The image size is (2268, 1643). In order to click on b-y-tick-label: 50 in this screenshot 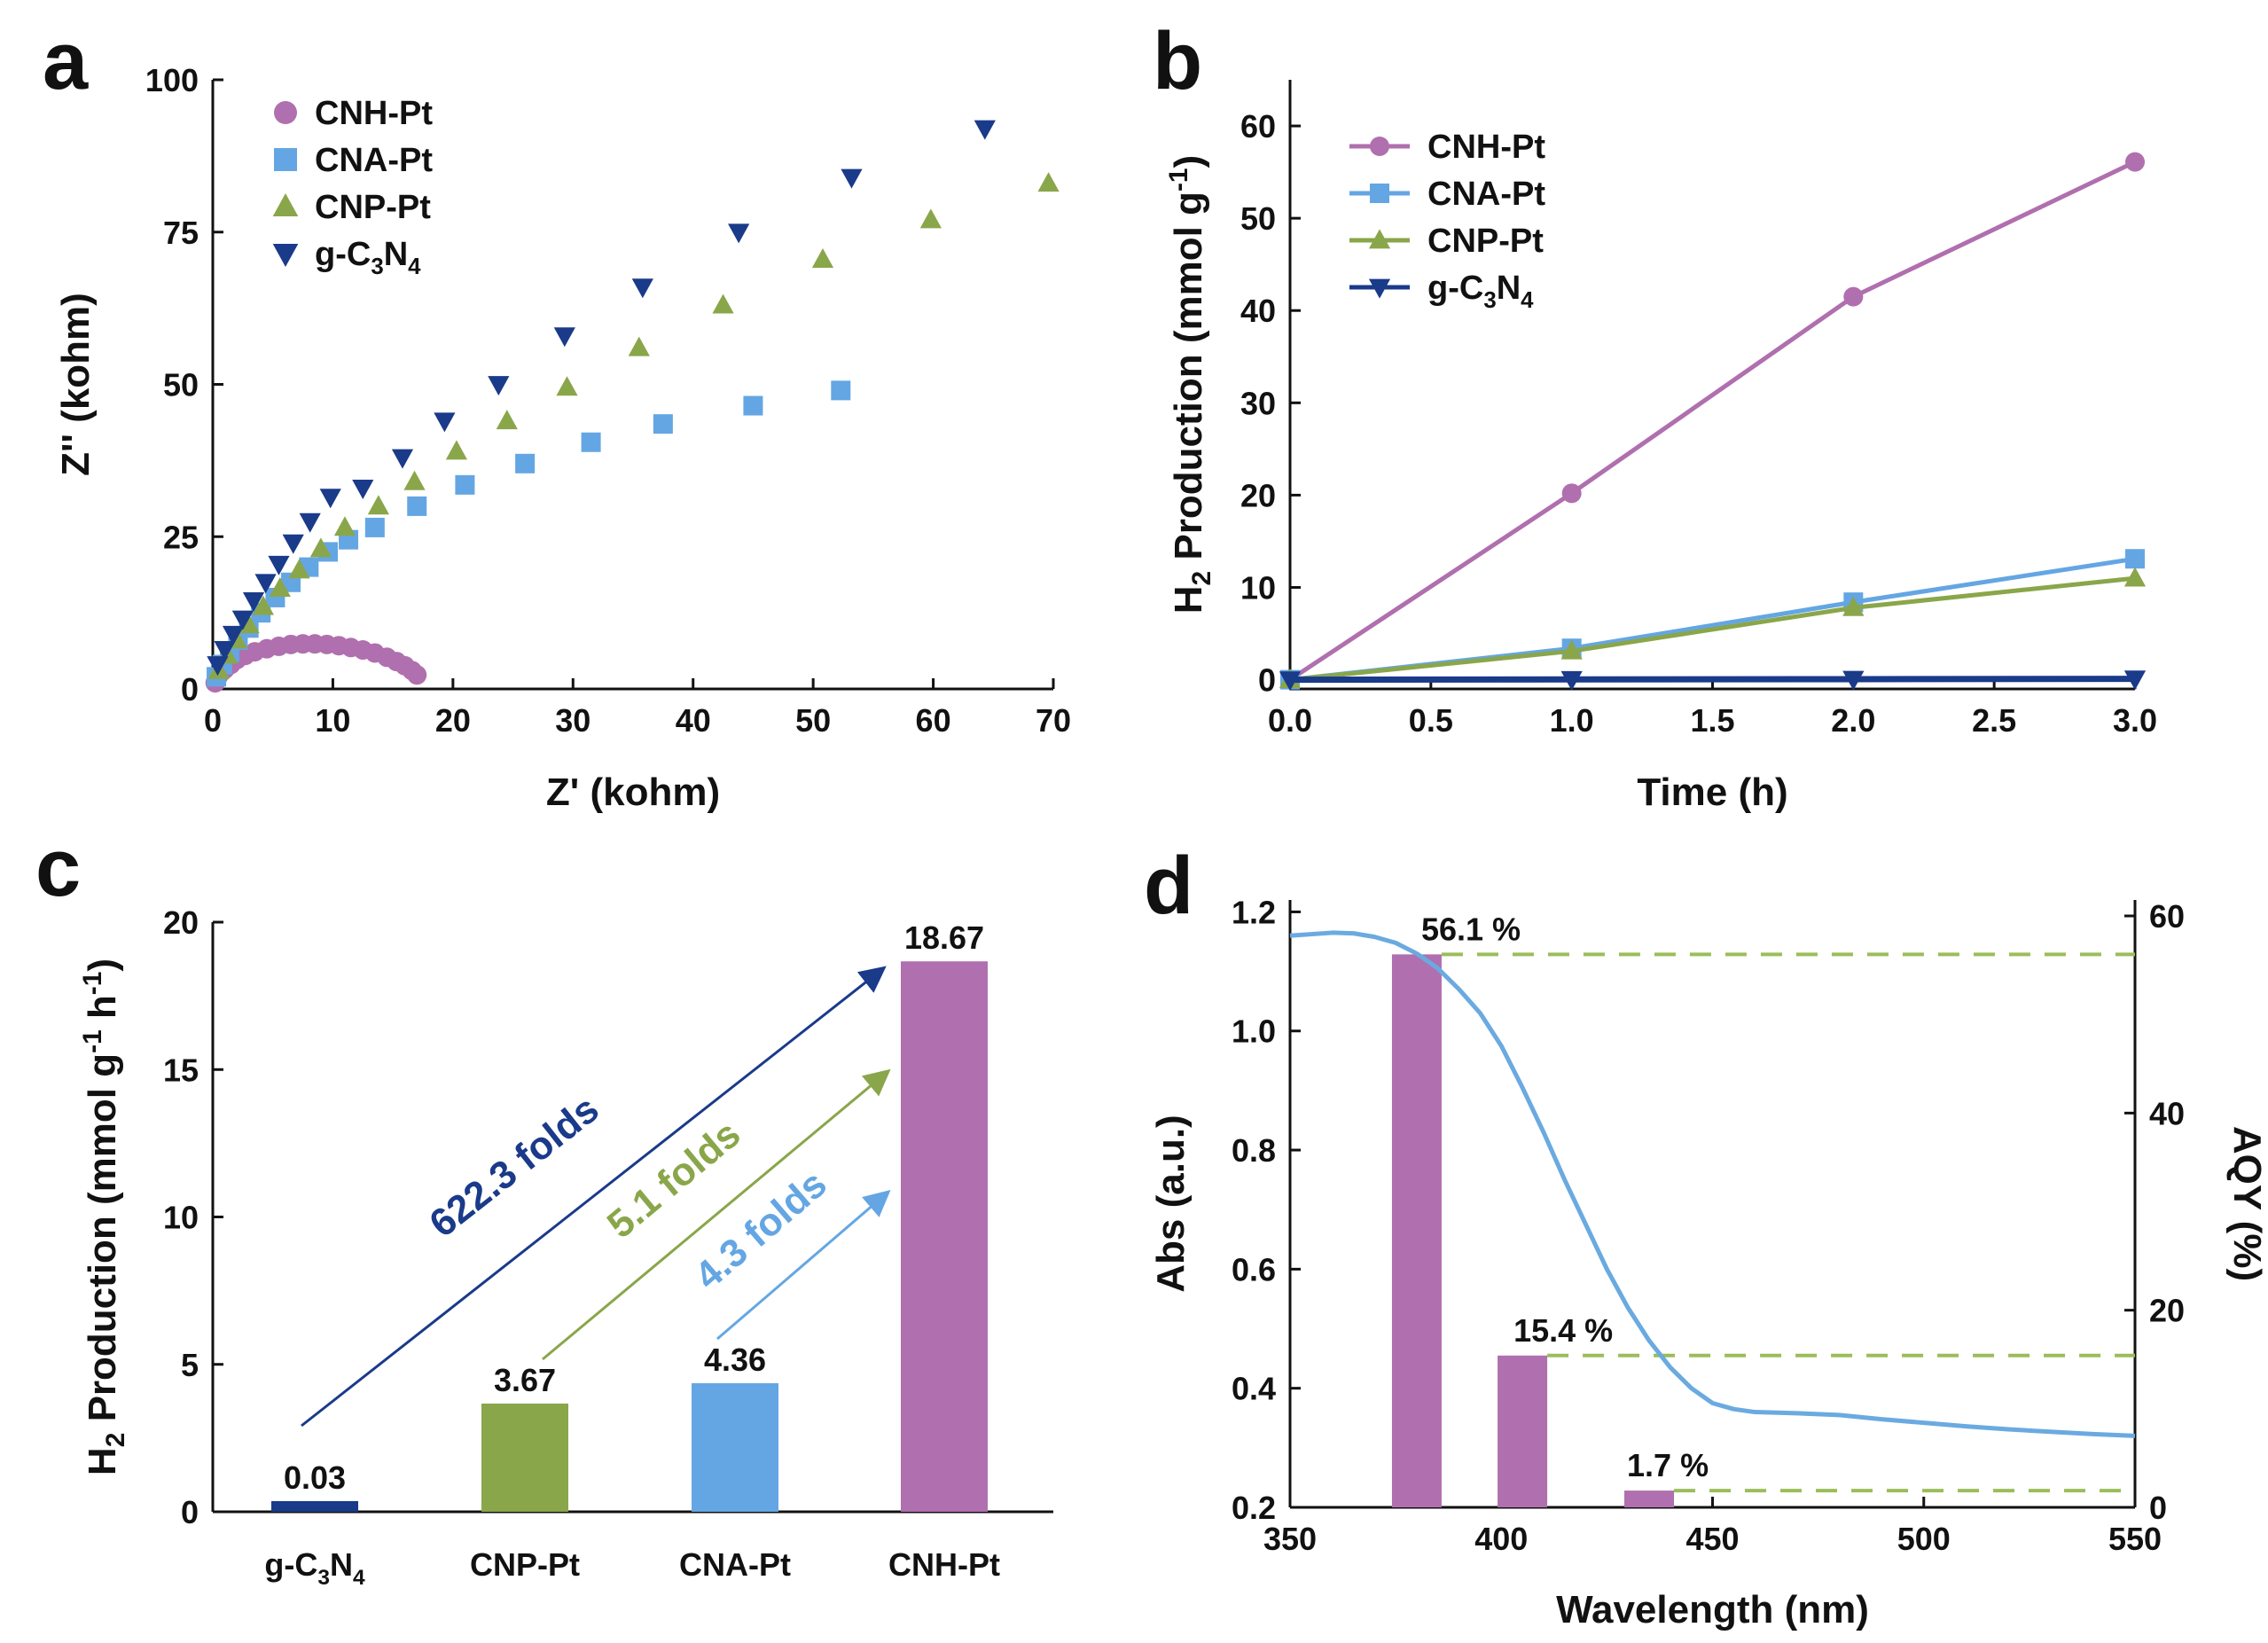, I will do `click(1258, 218)`.